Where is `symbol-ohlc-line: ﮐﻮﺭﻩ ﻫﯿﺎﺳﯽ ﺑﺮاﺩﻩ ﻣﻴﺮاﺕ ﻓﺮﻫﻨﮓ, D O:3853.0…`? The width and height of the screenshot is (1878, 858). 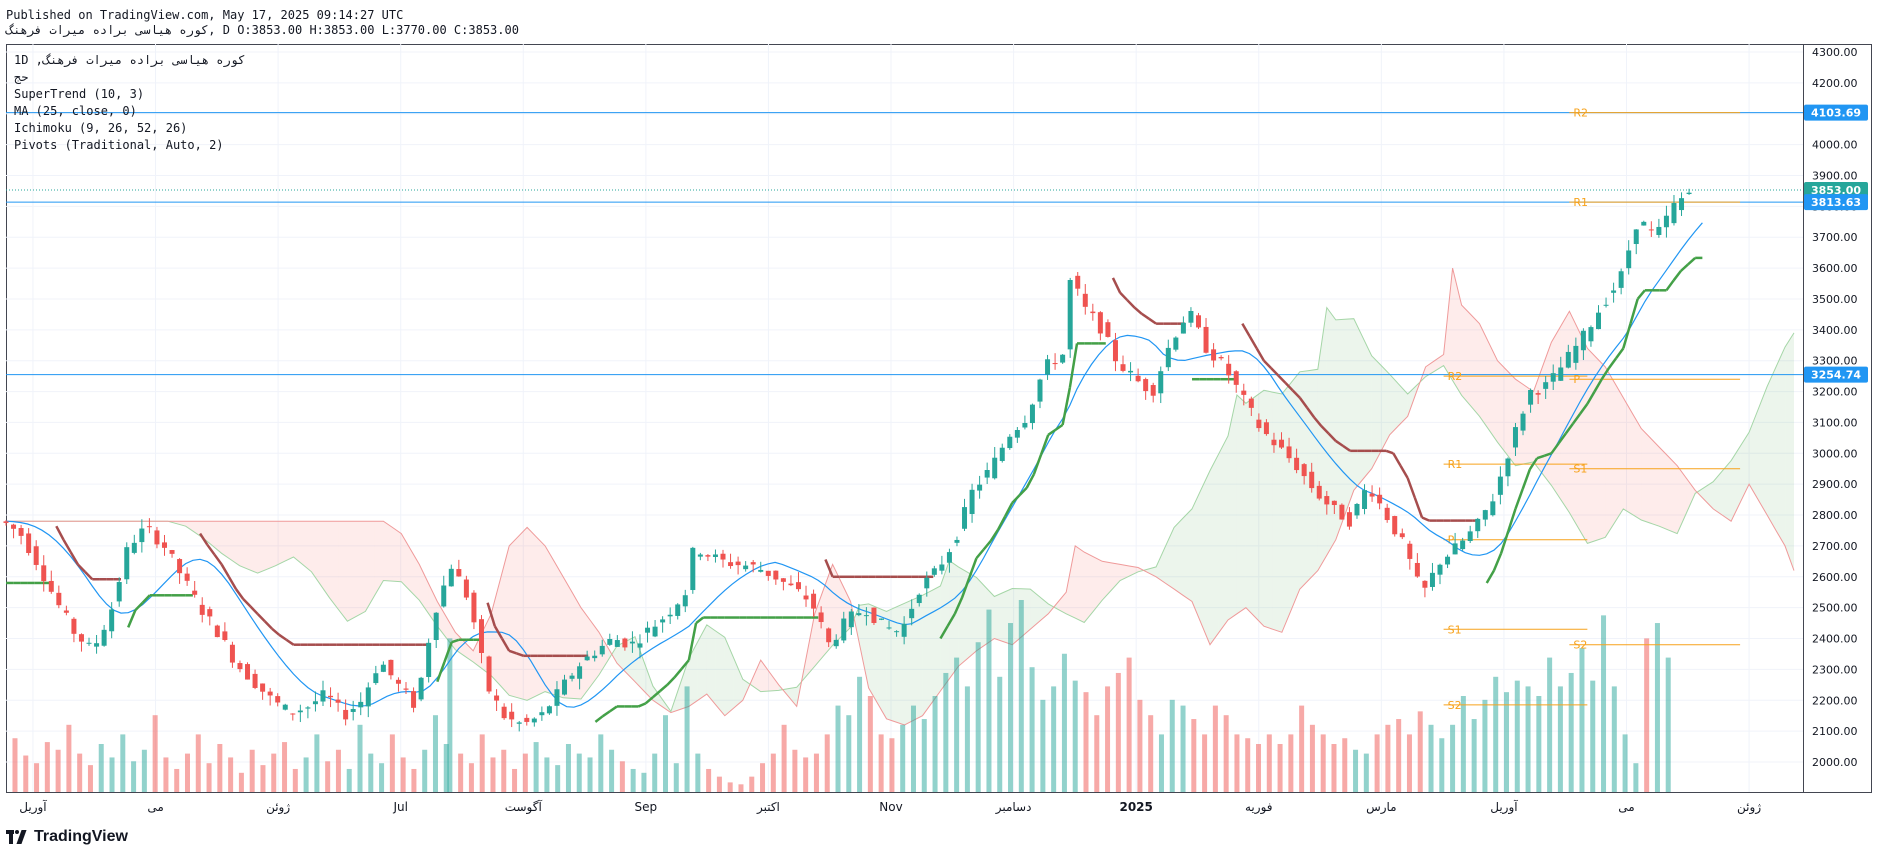 symbol-ohlc-line: ﮐﻮﺭﻩ ﻫﯿﺎﺳﯽ ﺑﺮاﺩﻩ ﻣﻴﺮاﺕ ﻓﺮﻫﻨﮓ, D O:3853.0… is located at coordinates (262, 30).